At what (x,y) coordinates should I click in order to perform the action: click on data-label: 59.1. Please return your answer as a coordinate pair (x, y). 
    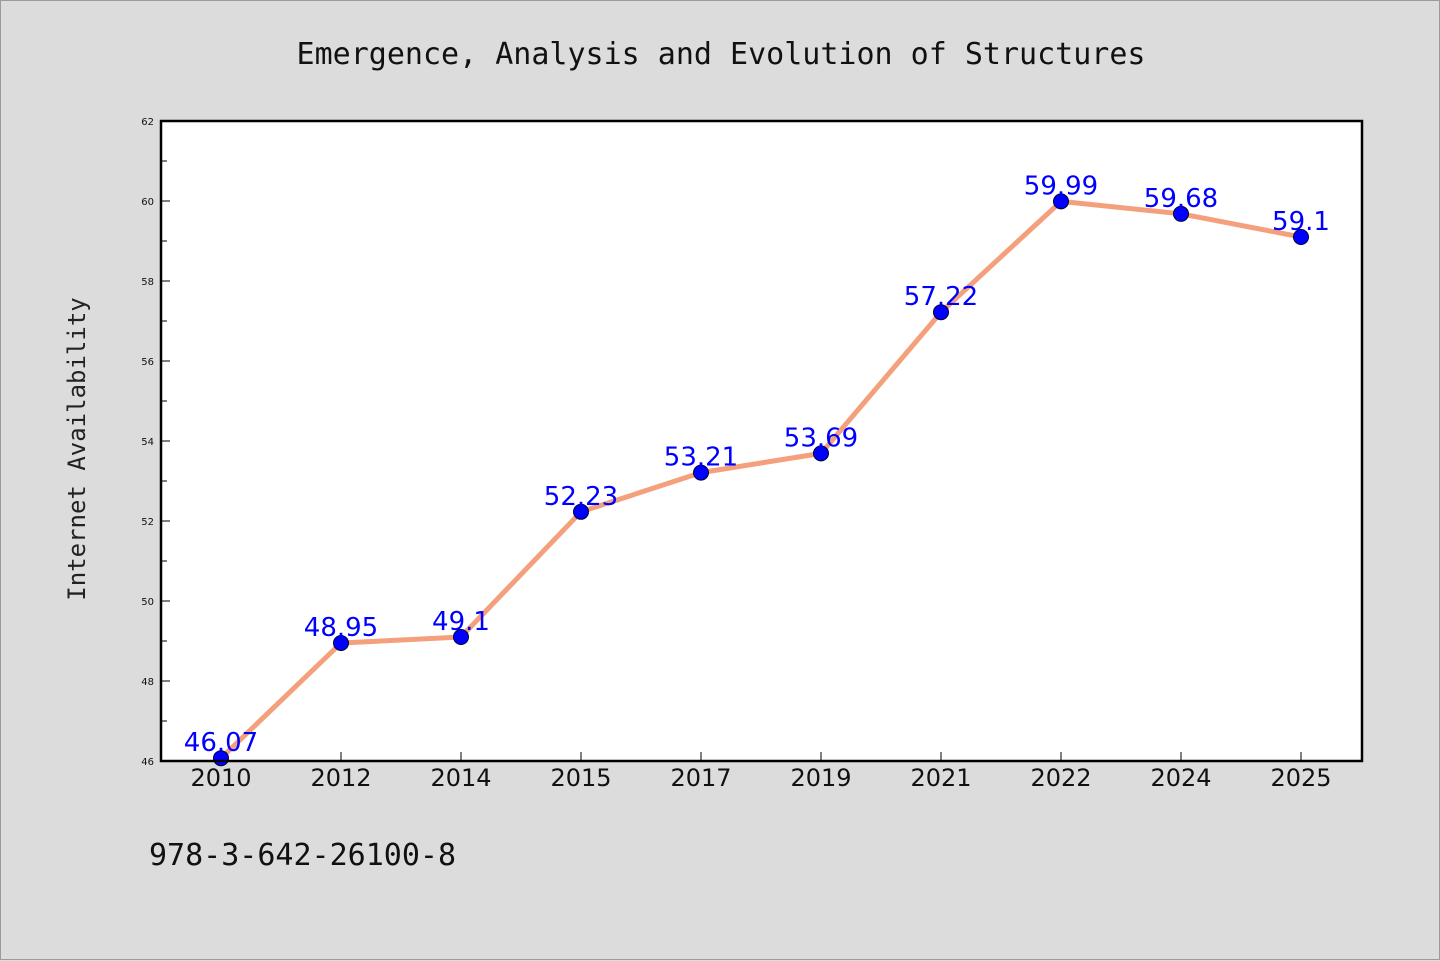
    Looking at the image, I should click on (1301, 222).